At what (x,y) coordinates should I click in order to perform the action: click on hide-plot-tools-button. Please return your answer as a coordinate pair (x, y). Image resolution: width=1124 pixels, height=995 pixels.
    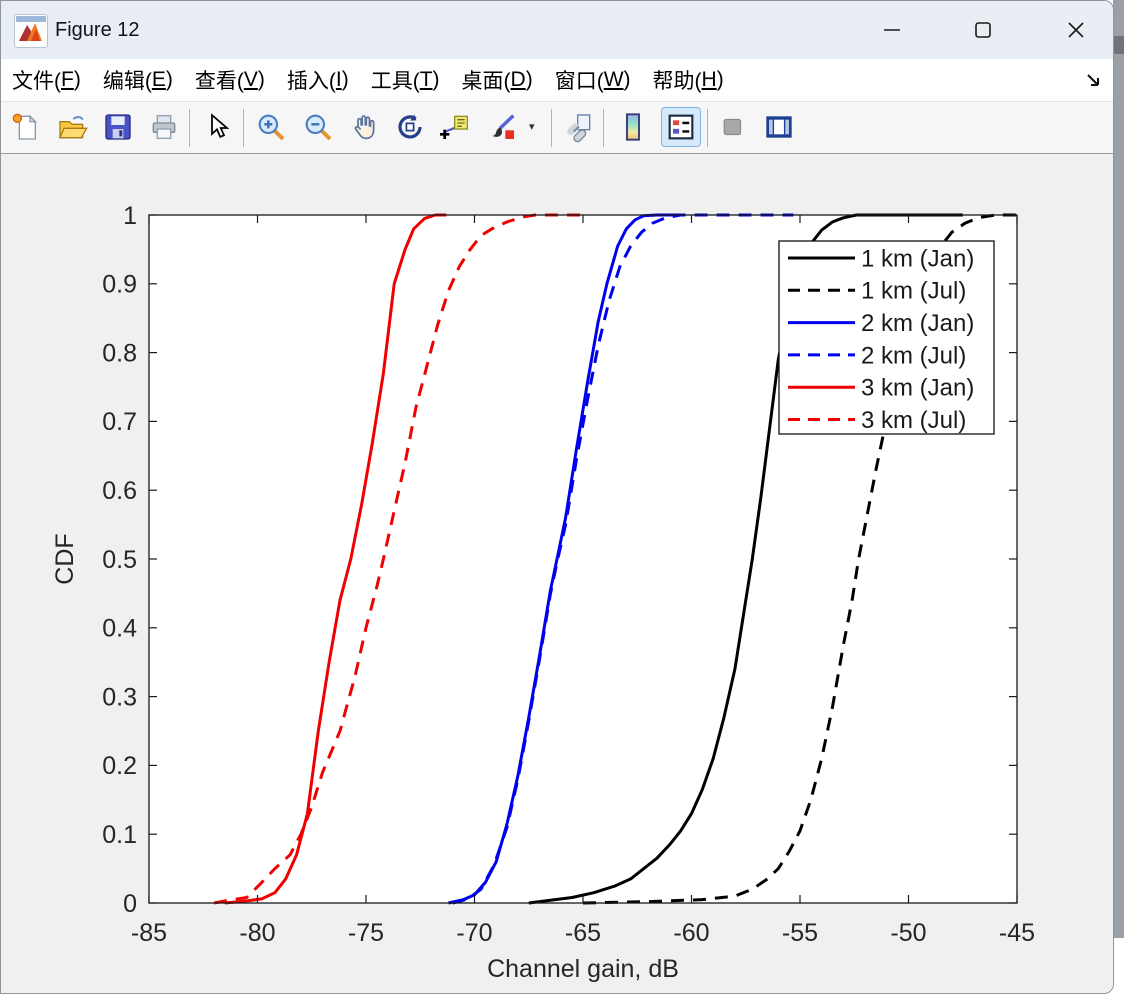
    Looking at the image, I should click on (733, 127).